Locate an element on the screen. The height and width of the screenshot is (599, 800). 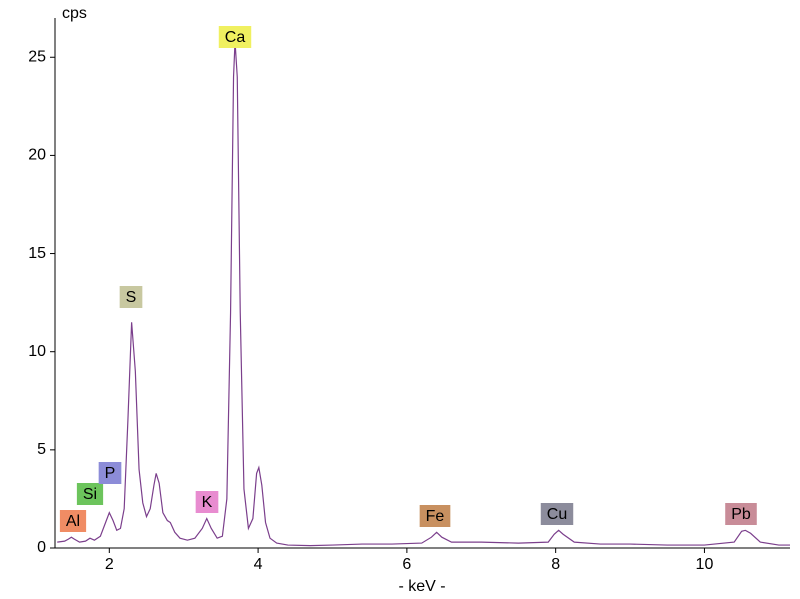
y-tick-label: 25 is located at coordinates (37, 56).